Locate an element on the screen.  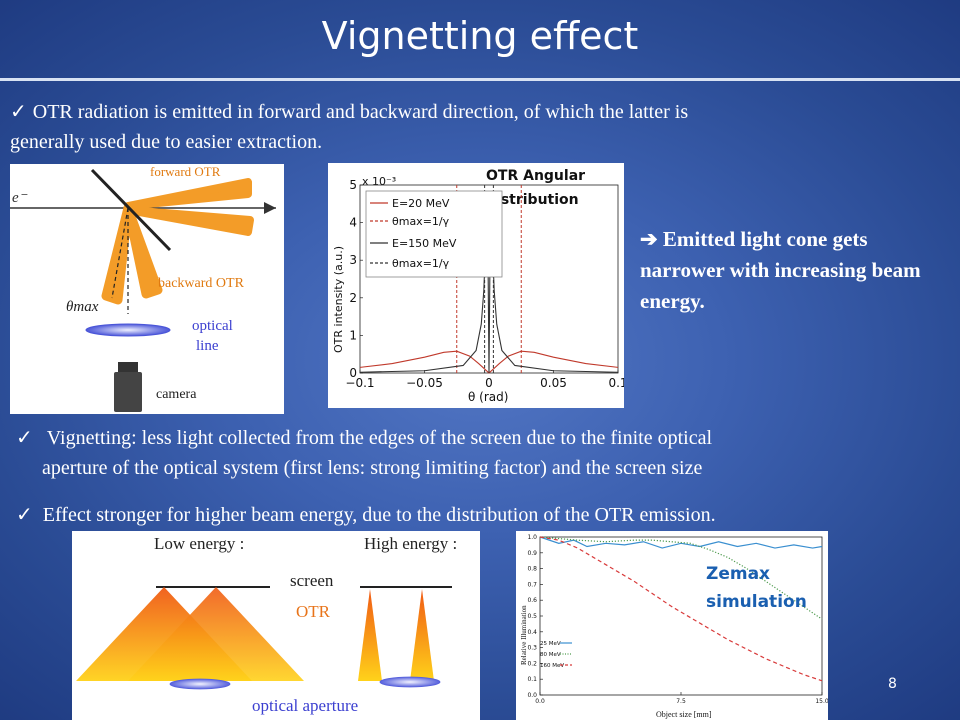
zemax-y-tick-label: 0.5 is located at coordinates (532, 616).